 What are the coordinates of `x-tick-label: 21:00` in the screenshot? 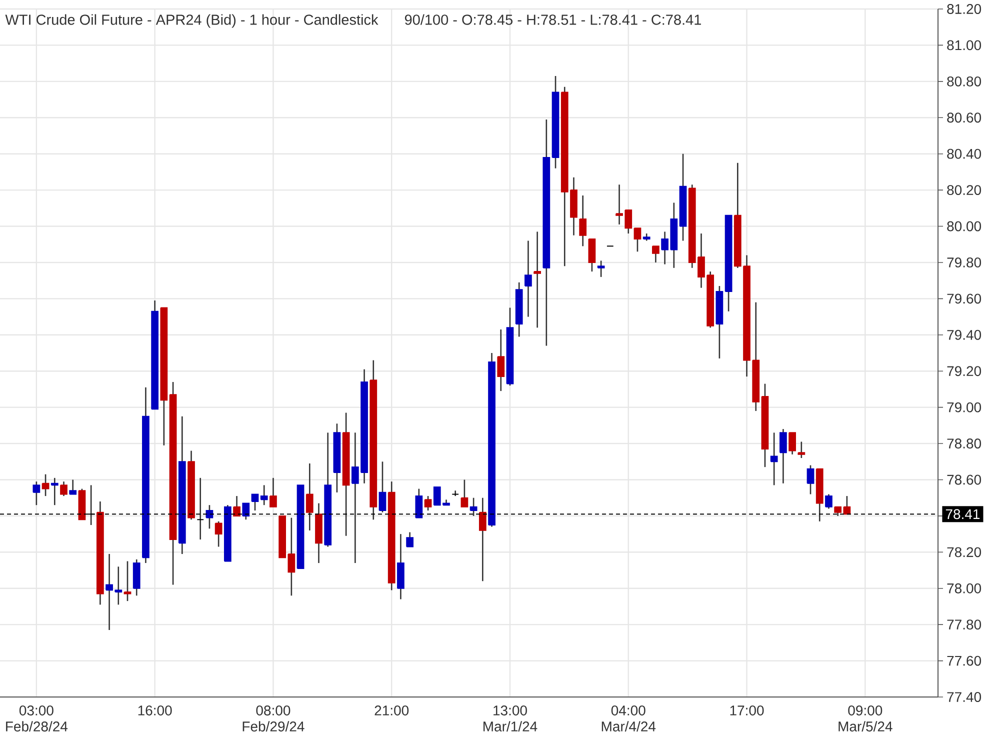 It's located at (391, 711).